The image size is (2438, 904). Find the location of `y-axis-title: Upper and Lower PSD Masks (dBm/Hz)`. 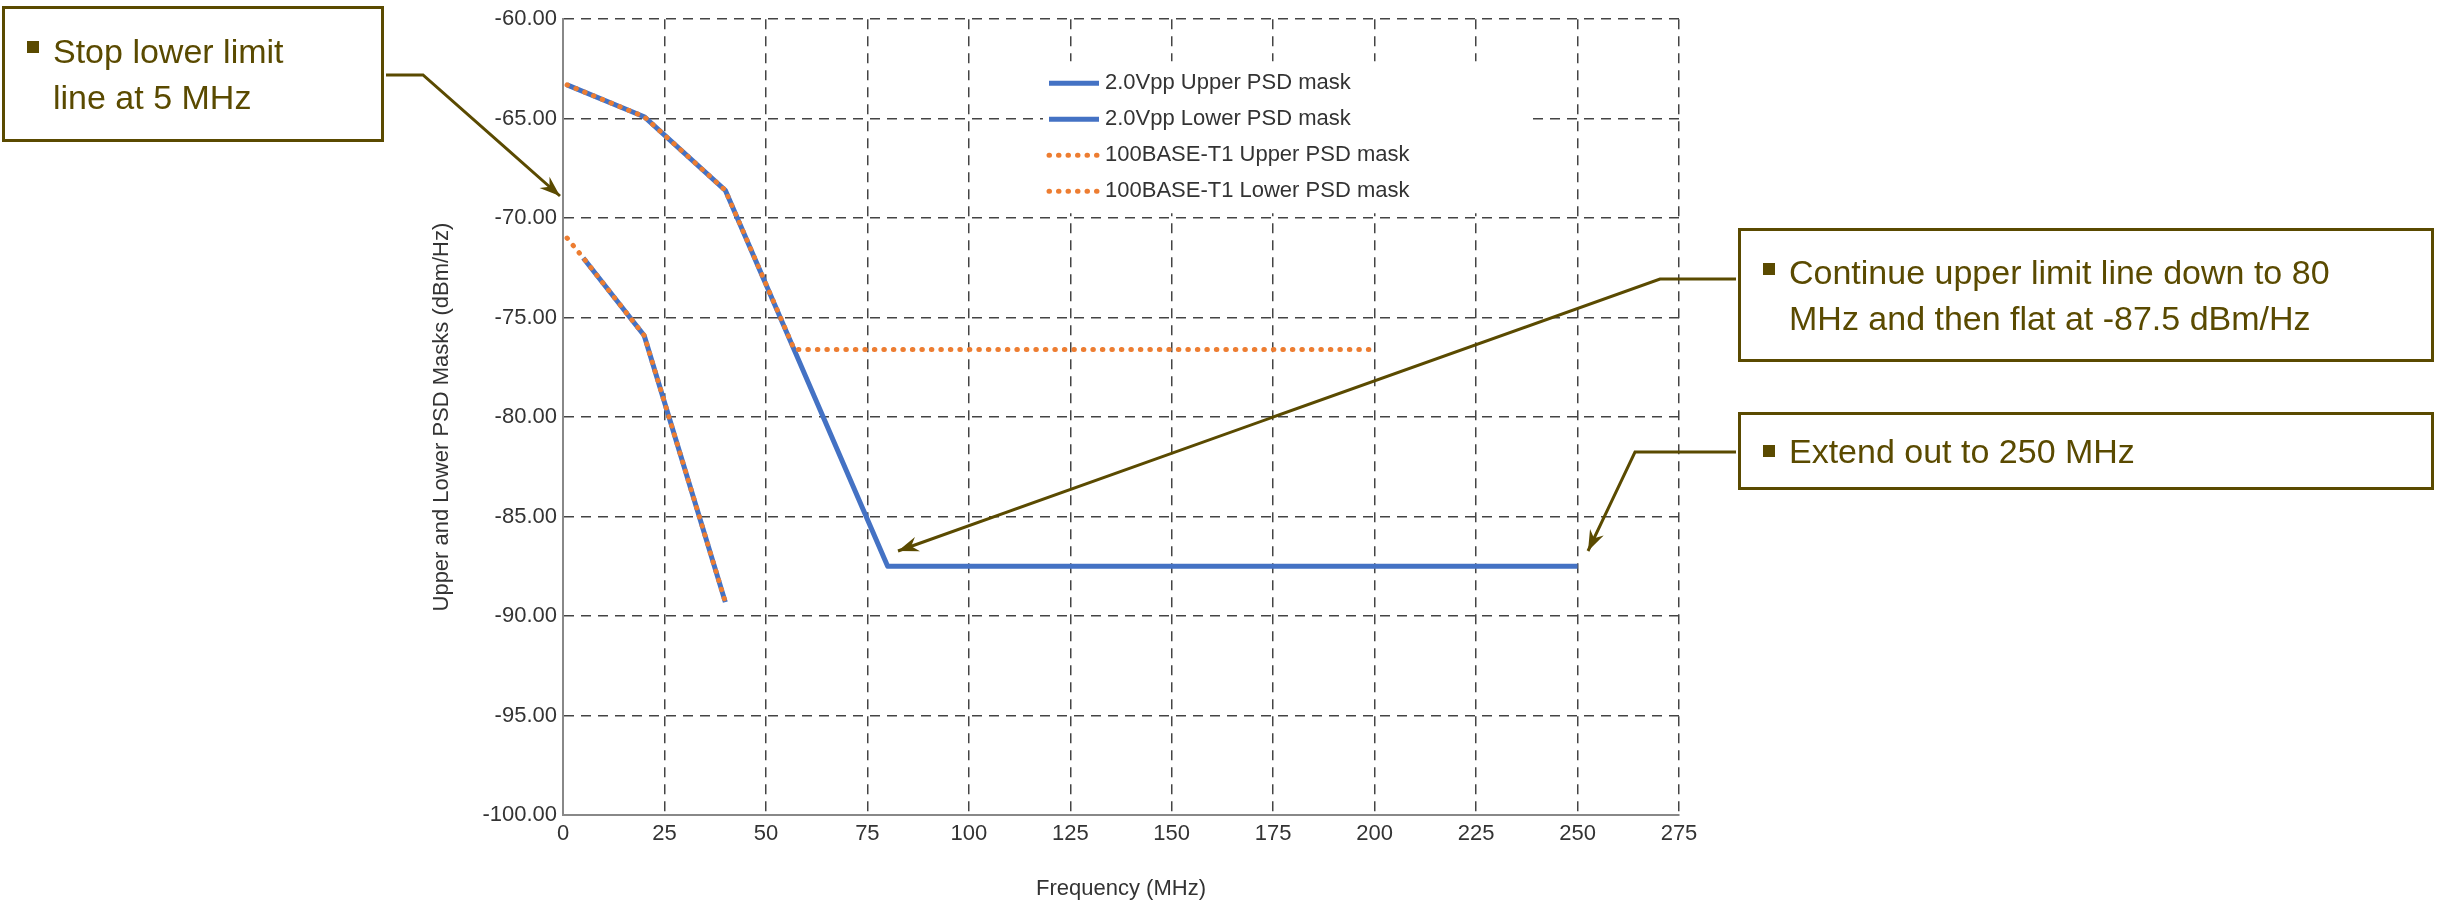

y-axis-title: Upper and Lower PSD Masks (dBm/Hz) is located at coordinates (441, 417).